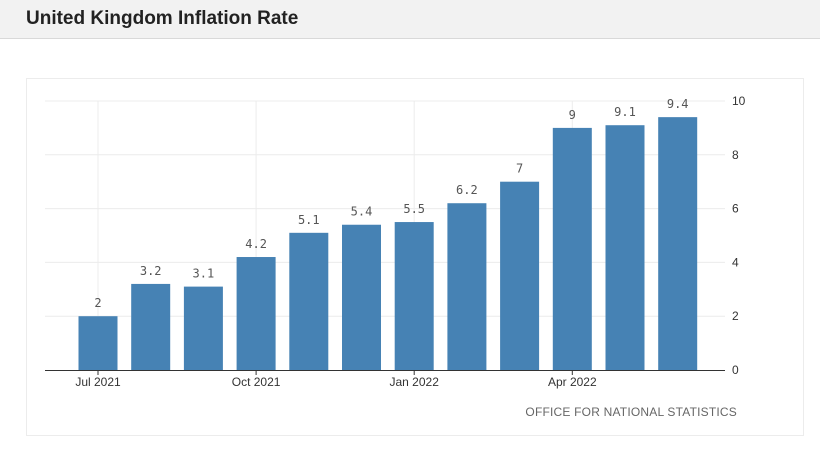 This screenshot has width=820, height=453. Describe the element at coordinates (151, 271) in the screenshot. I see `data-label: 3.2` at that location.